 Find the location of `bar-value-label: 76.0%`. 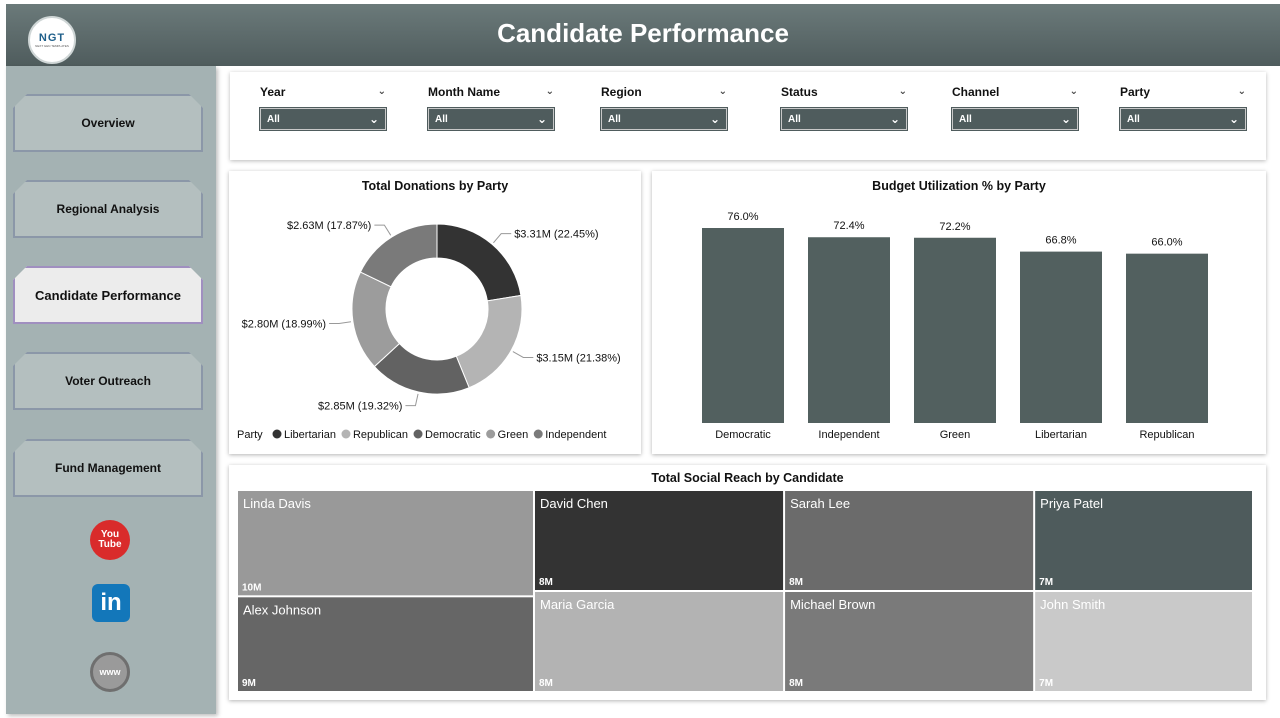

bar-value-label: 76.0% is located at coordinates (742, 217).